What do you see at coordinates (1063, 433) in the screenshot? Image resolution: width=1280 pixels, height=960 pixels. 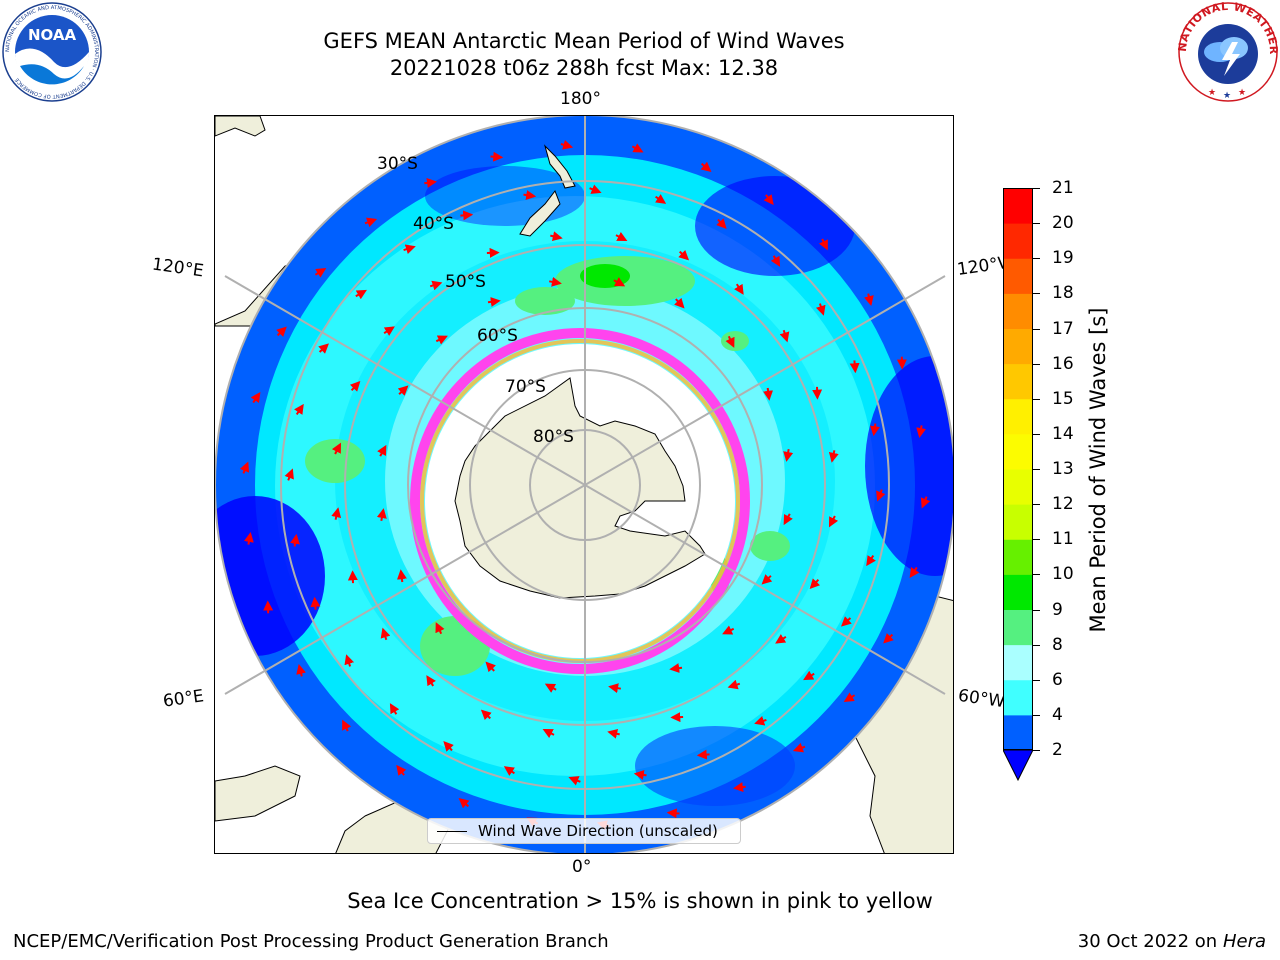 I see `colorbar-tick-label: 14` at bounding box center [1063, 433].